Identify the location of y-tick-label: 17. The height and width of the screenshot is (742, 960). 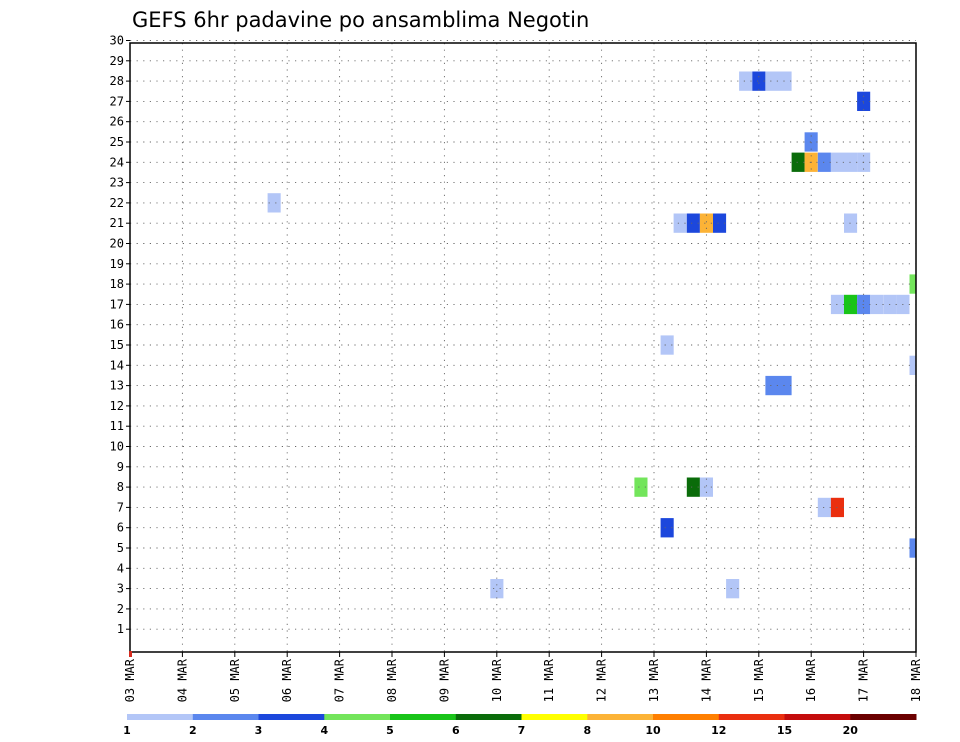
(117, 304).